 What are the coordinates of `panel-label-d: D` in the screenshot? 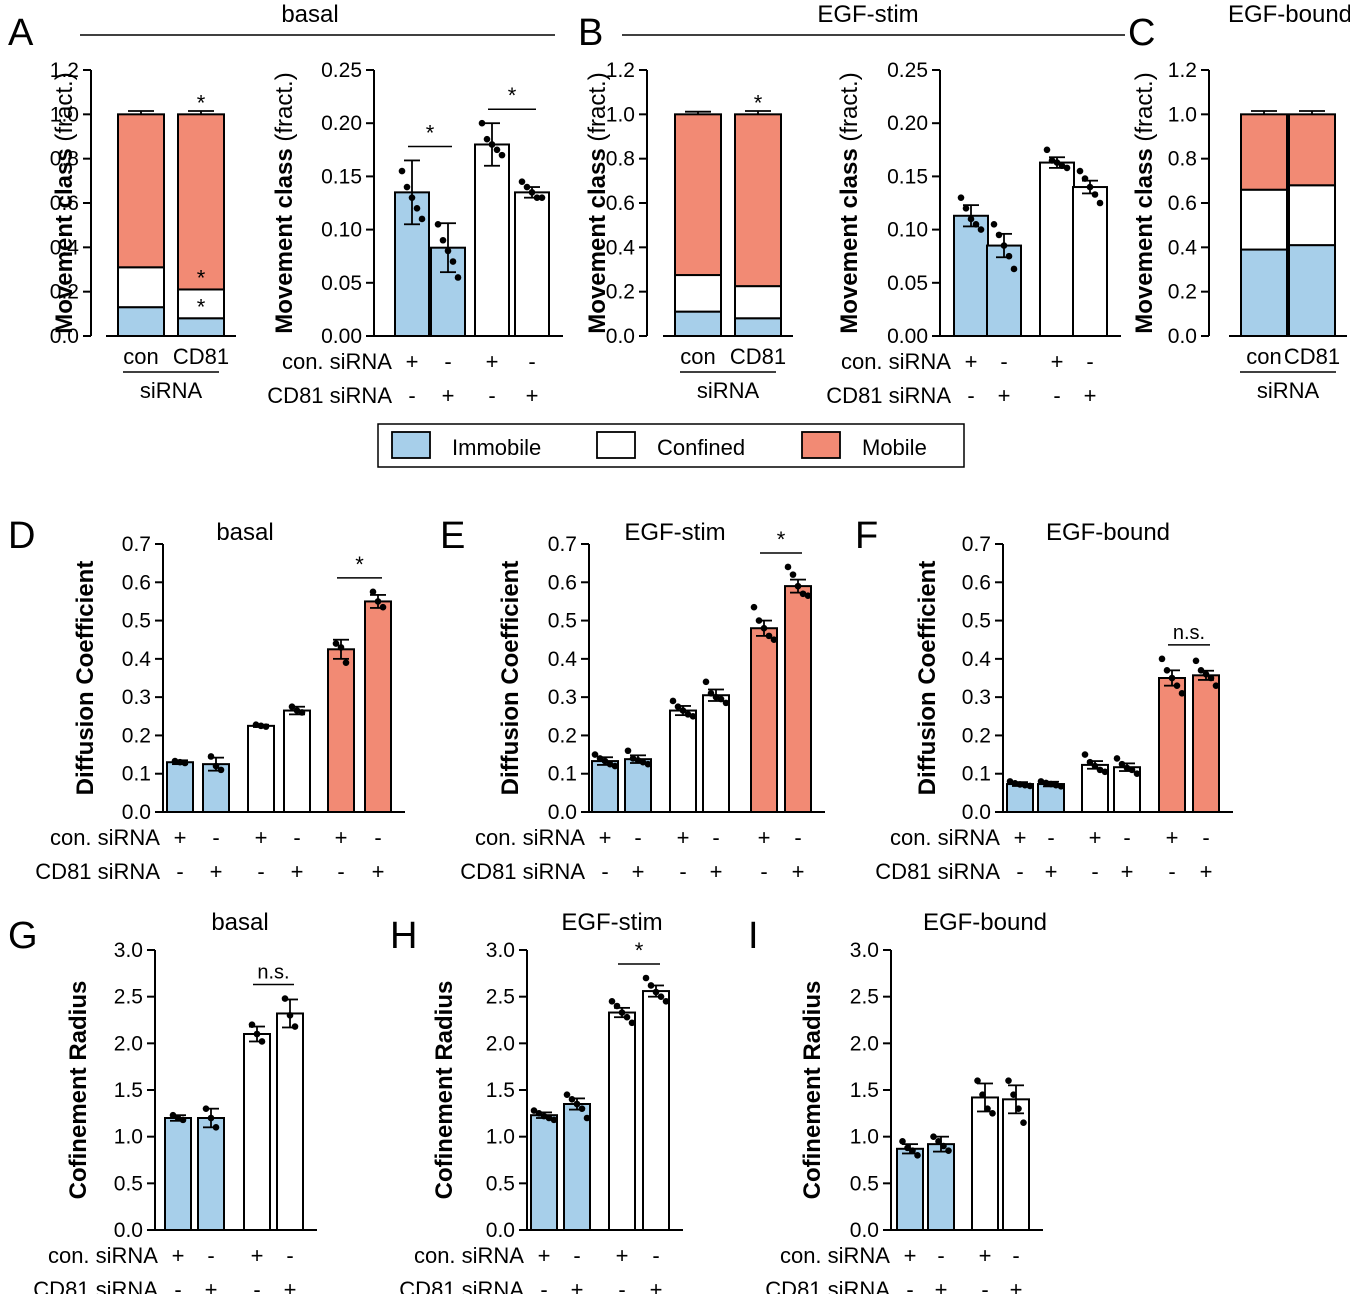 It's located at (21, 536).